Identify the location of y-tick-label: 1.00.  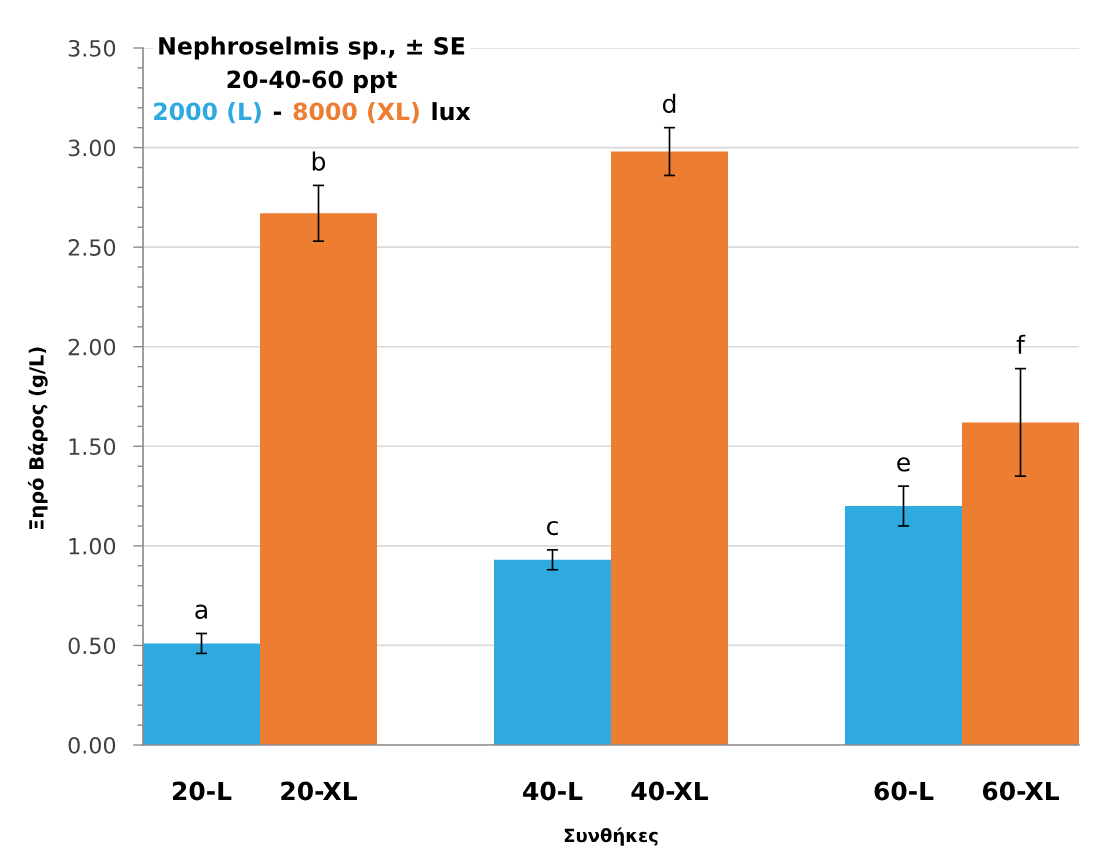
(92, 546).